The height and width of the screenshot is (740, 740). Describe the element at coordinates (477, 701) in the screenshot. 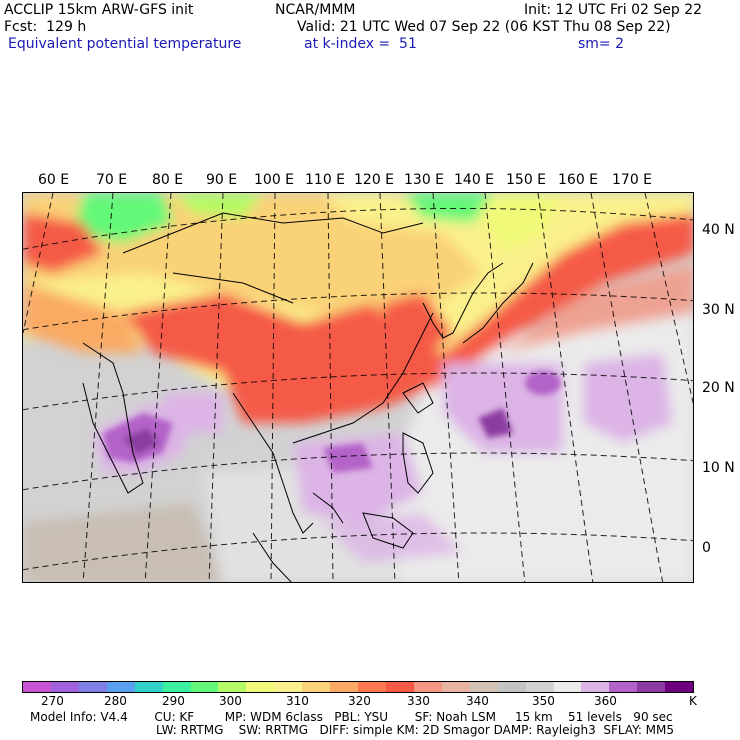

I see `colorbar-label-340: 340` at that location.